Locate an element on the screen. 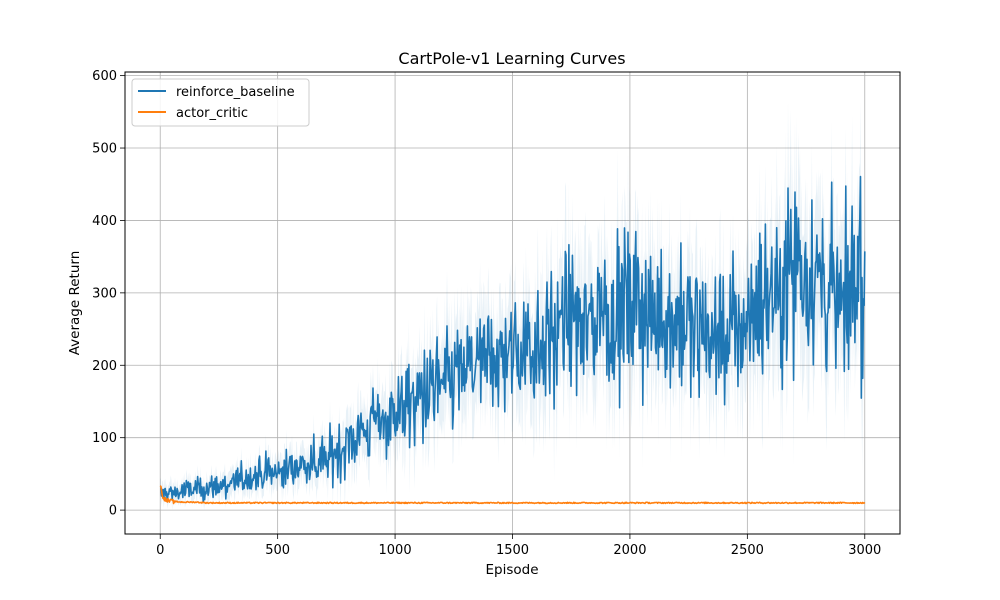  chart-title: CartPole-v1 Learning Curves is located at coordinates (511, 58).